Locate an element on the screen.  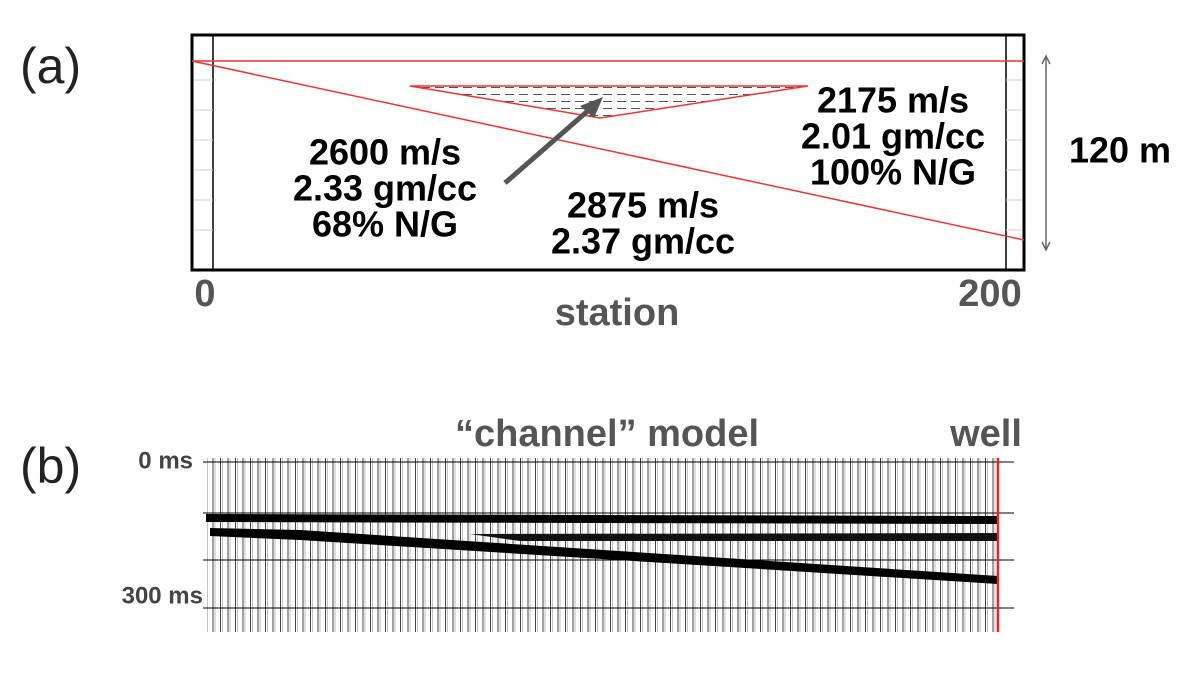
layer-property: 2.33 gm/cc is located at coordinates (385, 188).